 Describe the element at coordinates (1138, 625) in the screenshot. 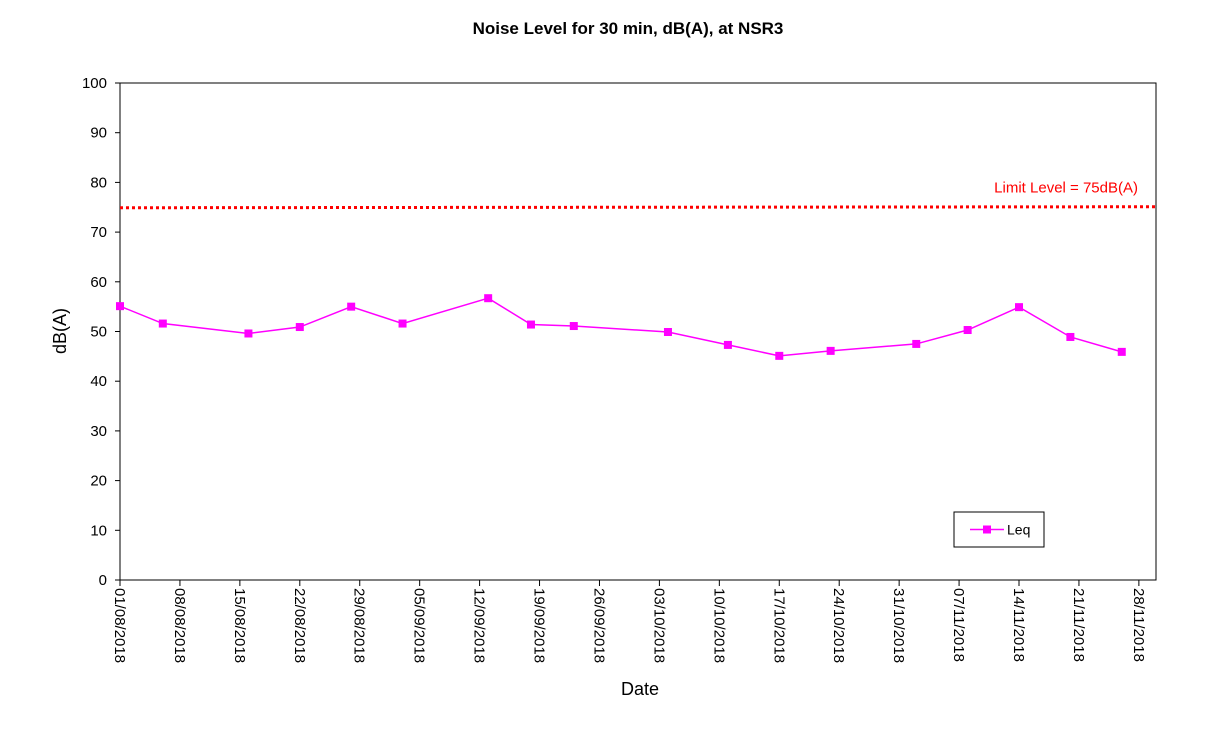

I see `x-tick-label: 28/11/2018` at that location.